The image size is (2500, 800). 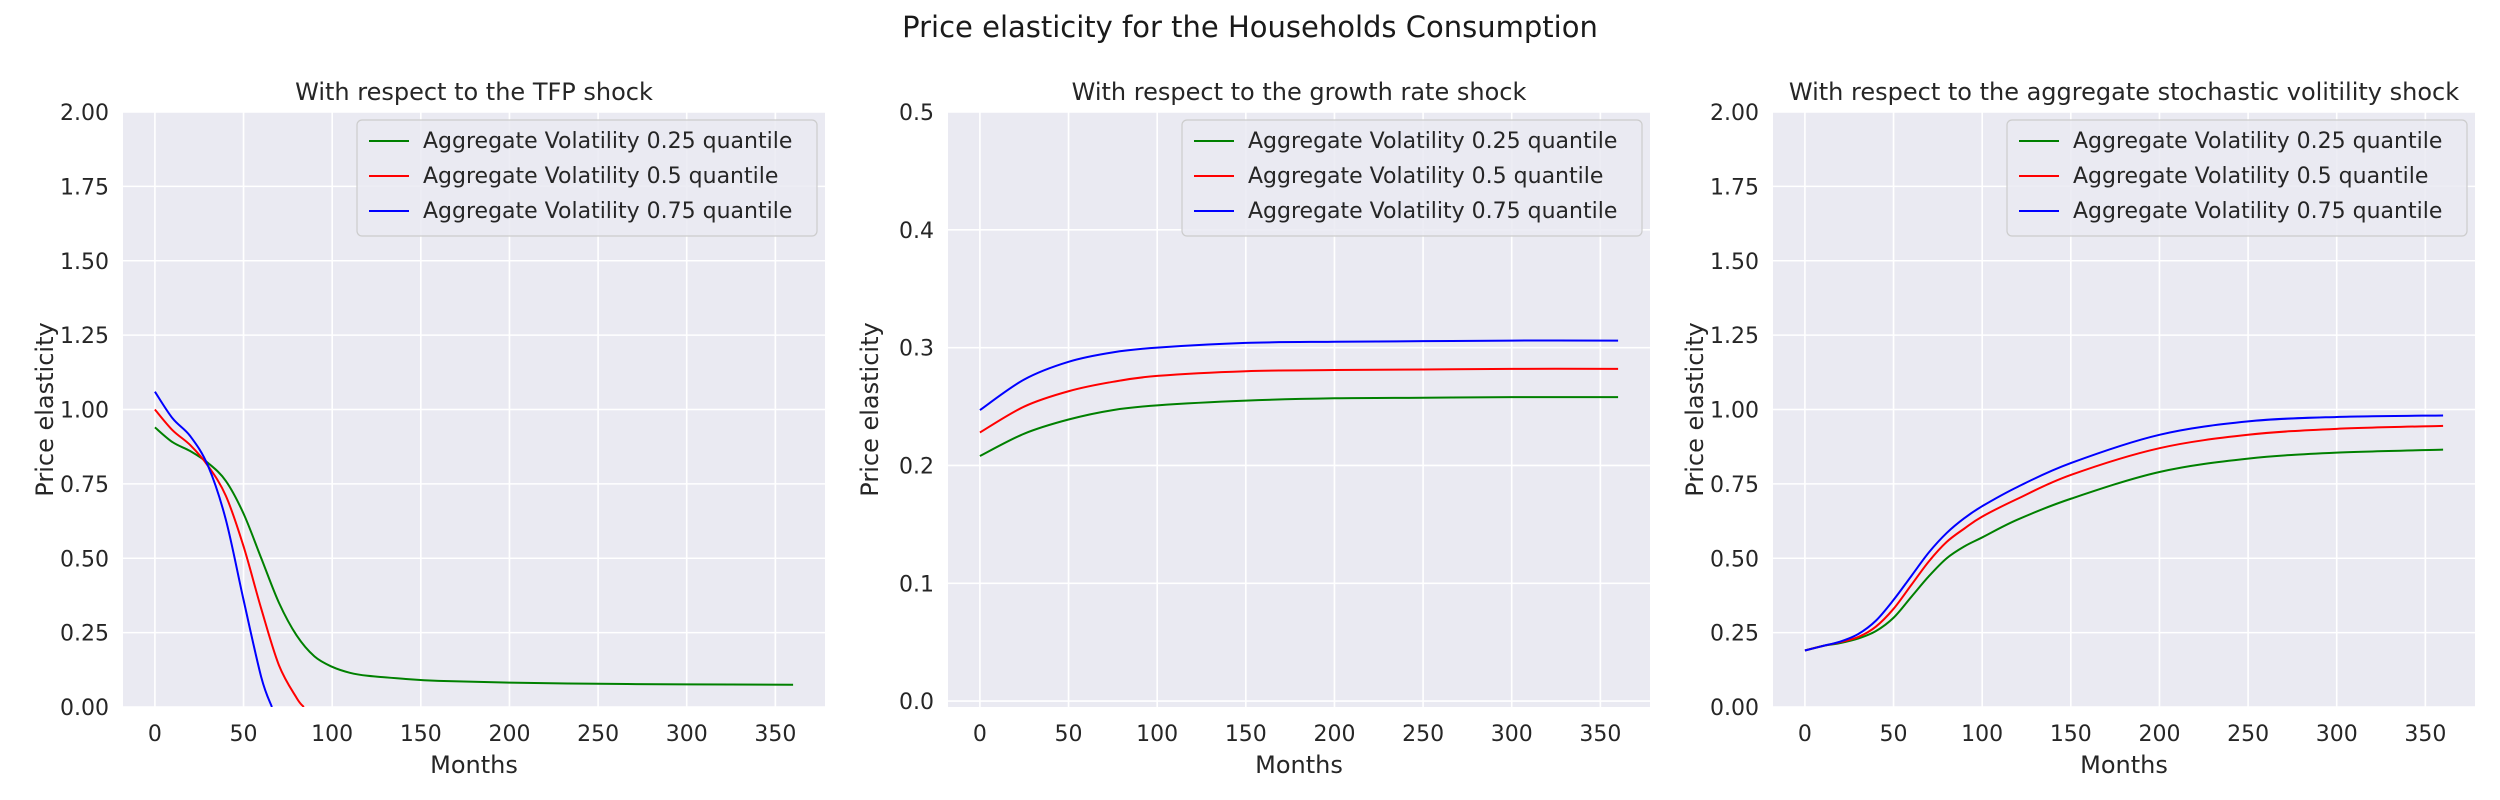 I want to click on y-tick-label: 0.0, so click(x=916, y=702).